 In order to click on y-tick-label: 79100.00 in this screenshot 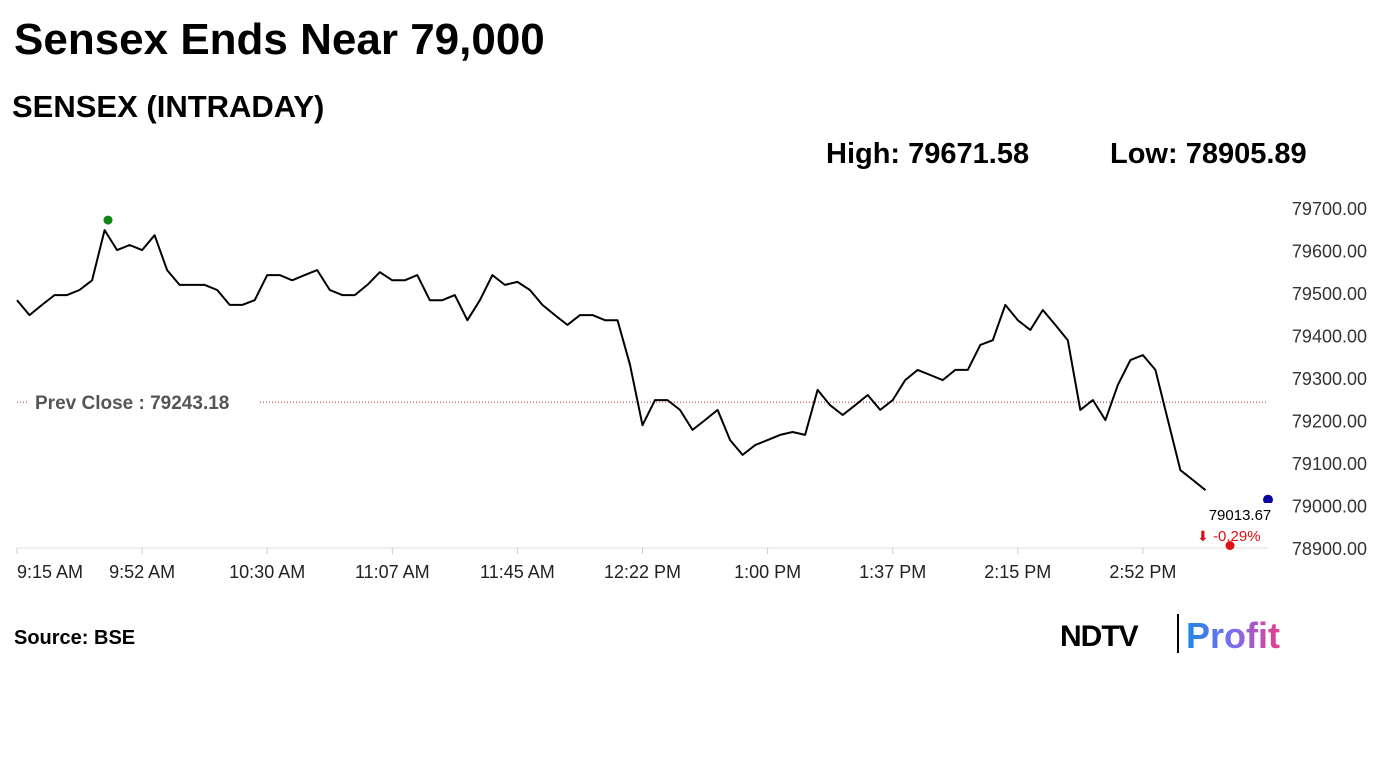, I will do `click(1329, 464)`.